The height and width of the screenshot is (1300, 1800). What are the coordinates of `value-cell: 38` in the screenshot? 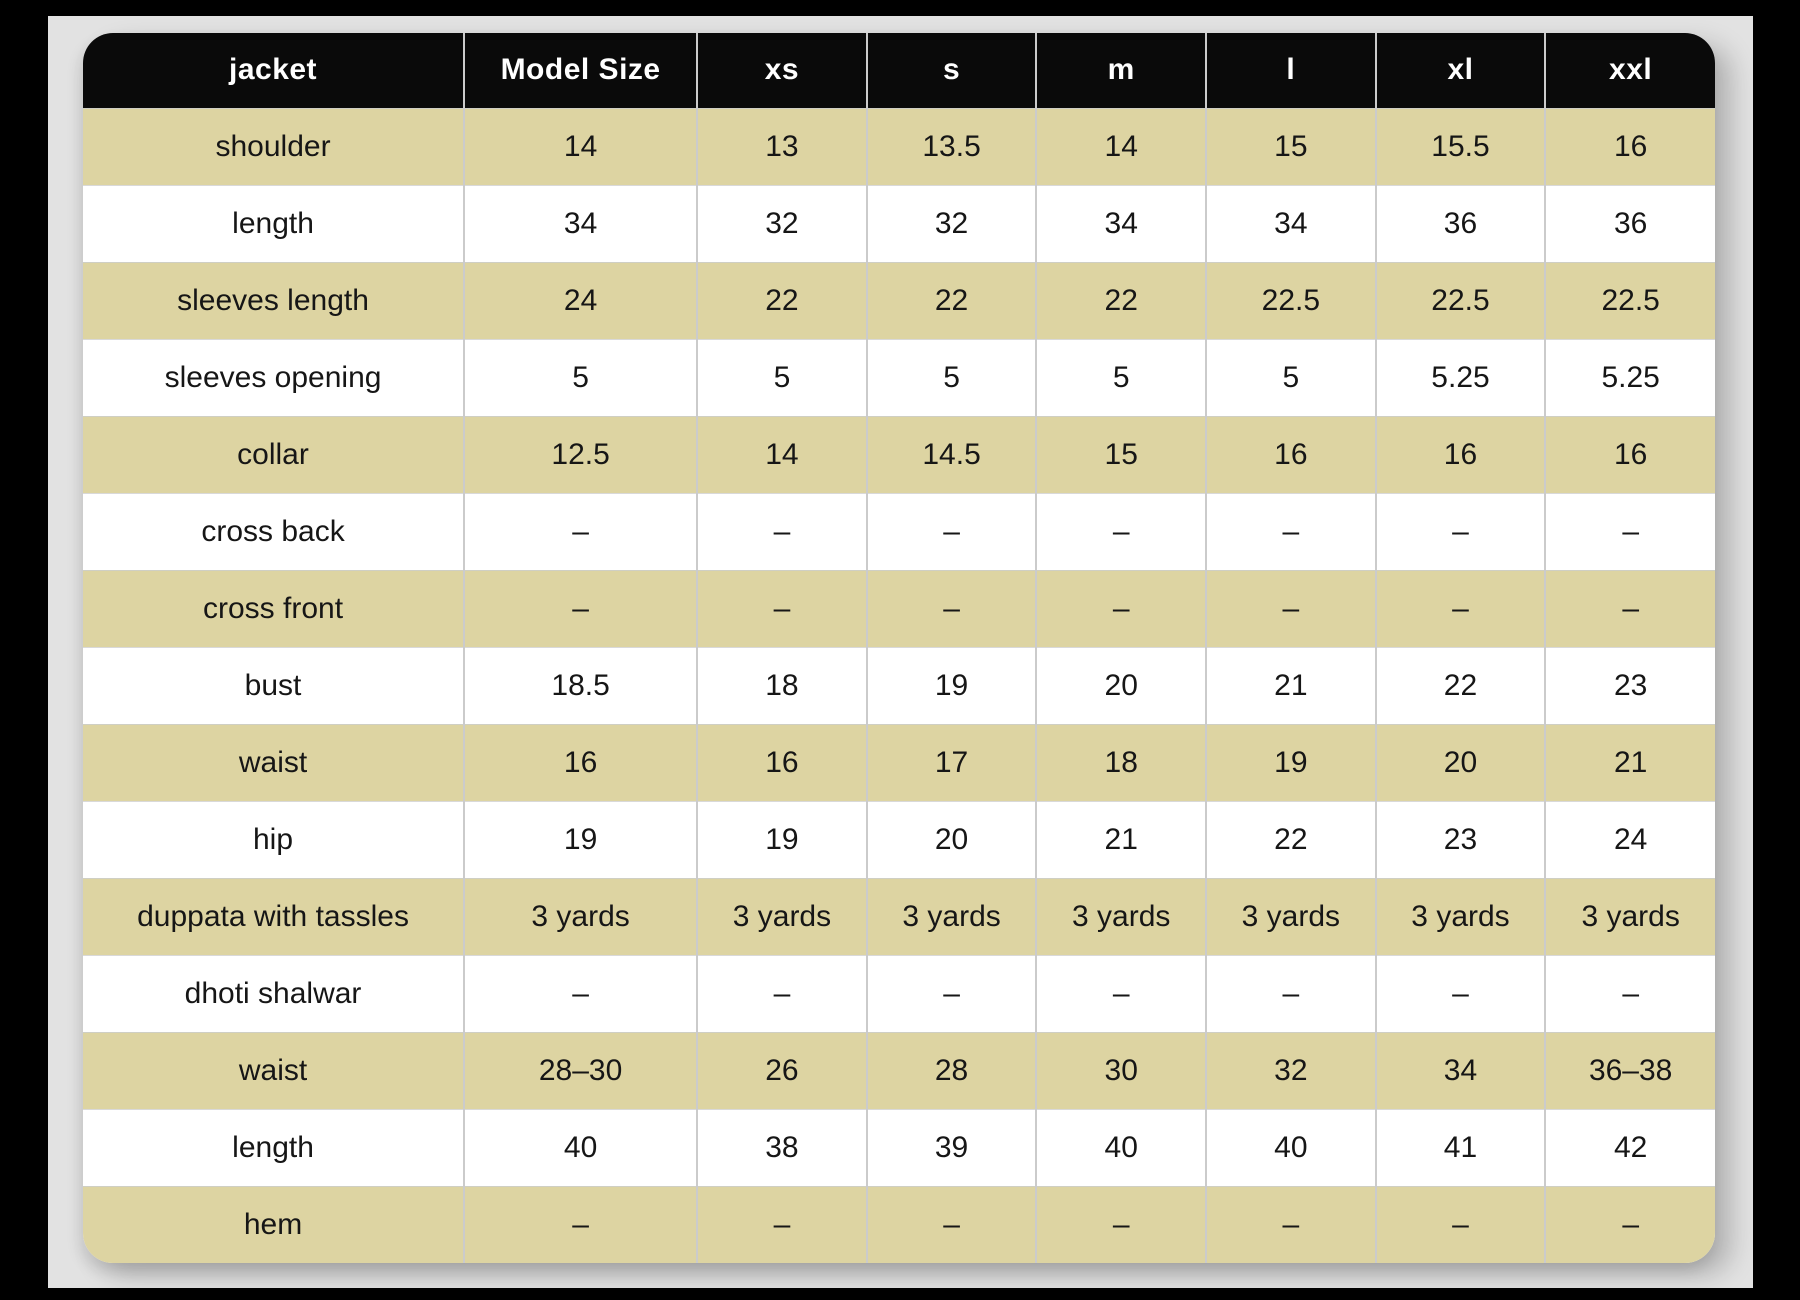 It's located at (781, 1148).